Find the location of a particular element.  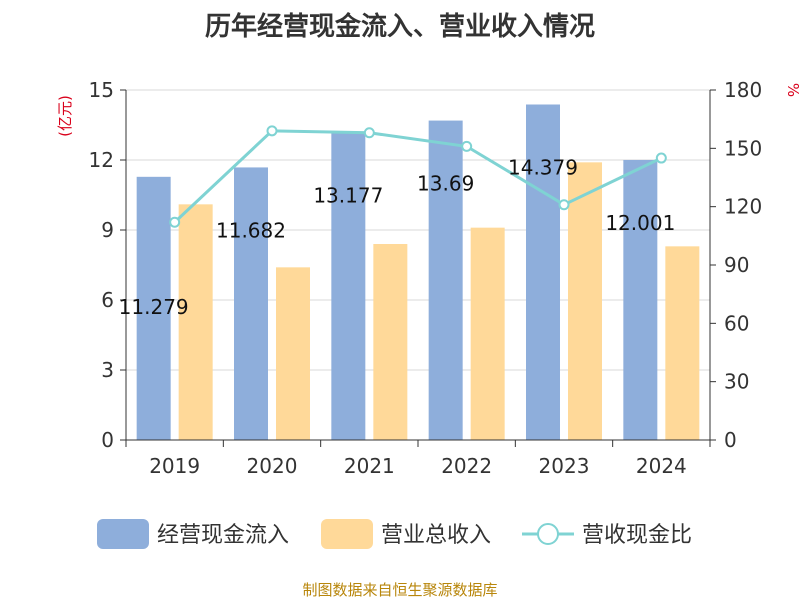

ratio-line is located at coordinates (418, 176).